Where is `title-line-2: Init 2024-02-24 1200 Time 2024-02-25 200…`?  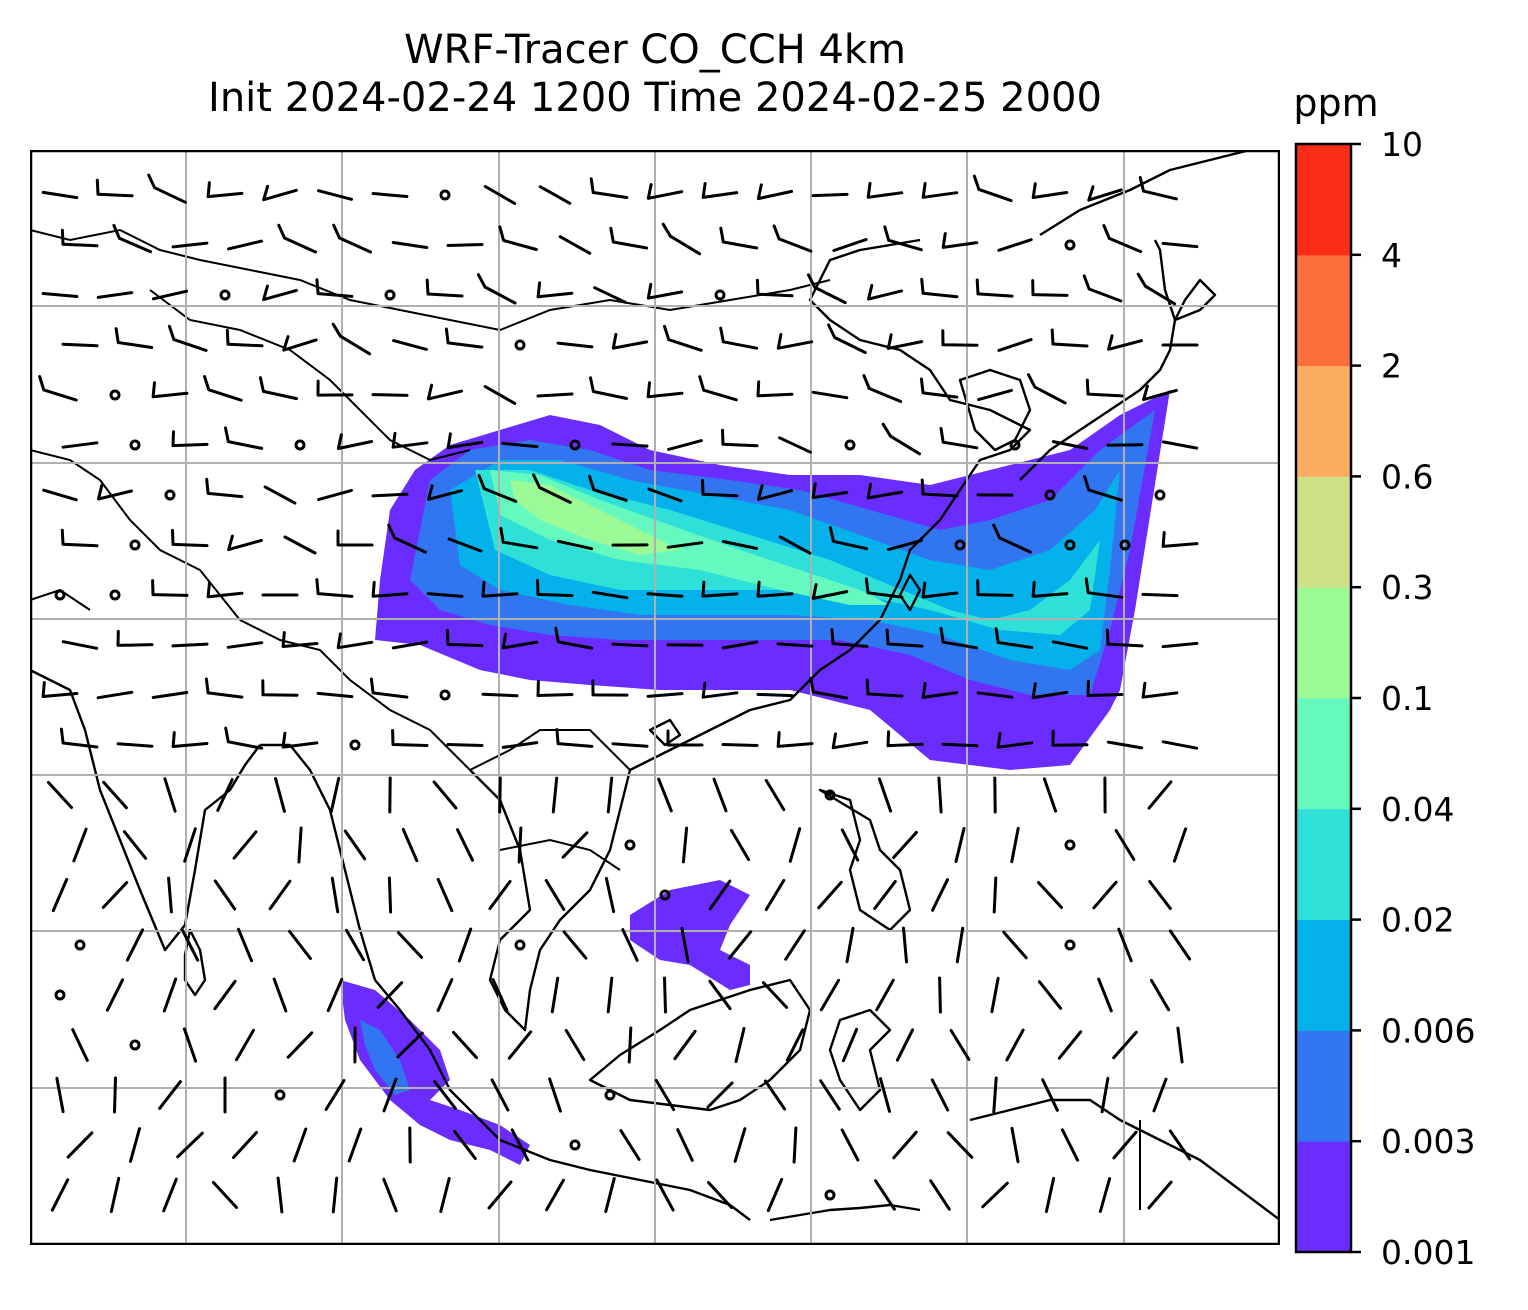
title-line-2: Init 2024-02-24 1200 Time 2024-02-25 200… is located at coordinates (655, 98).